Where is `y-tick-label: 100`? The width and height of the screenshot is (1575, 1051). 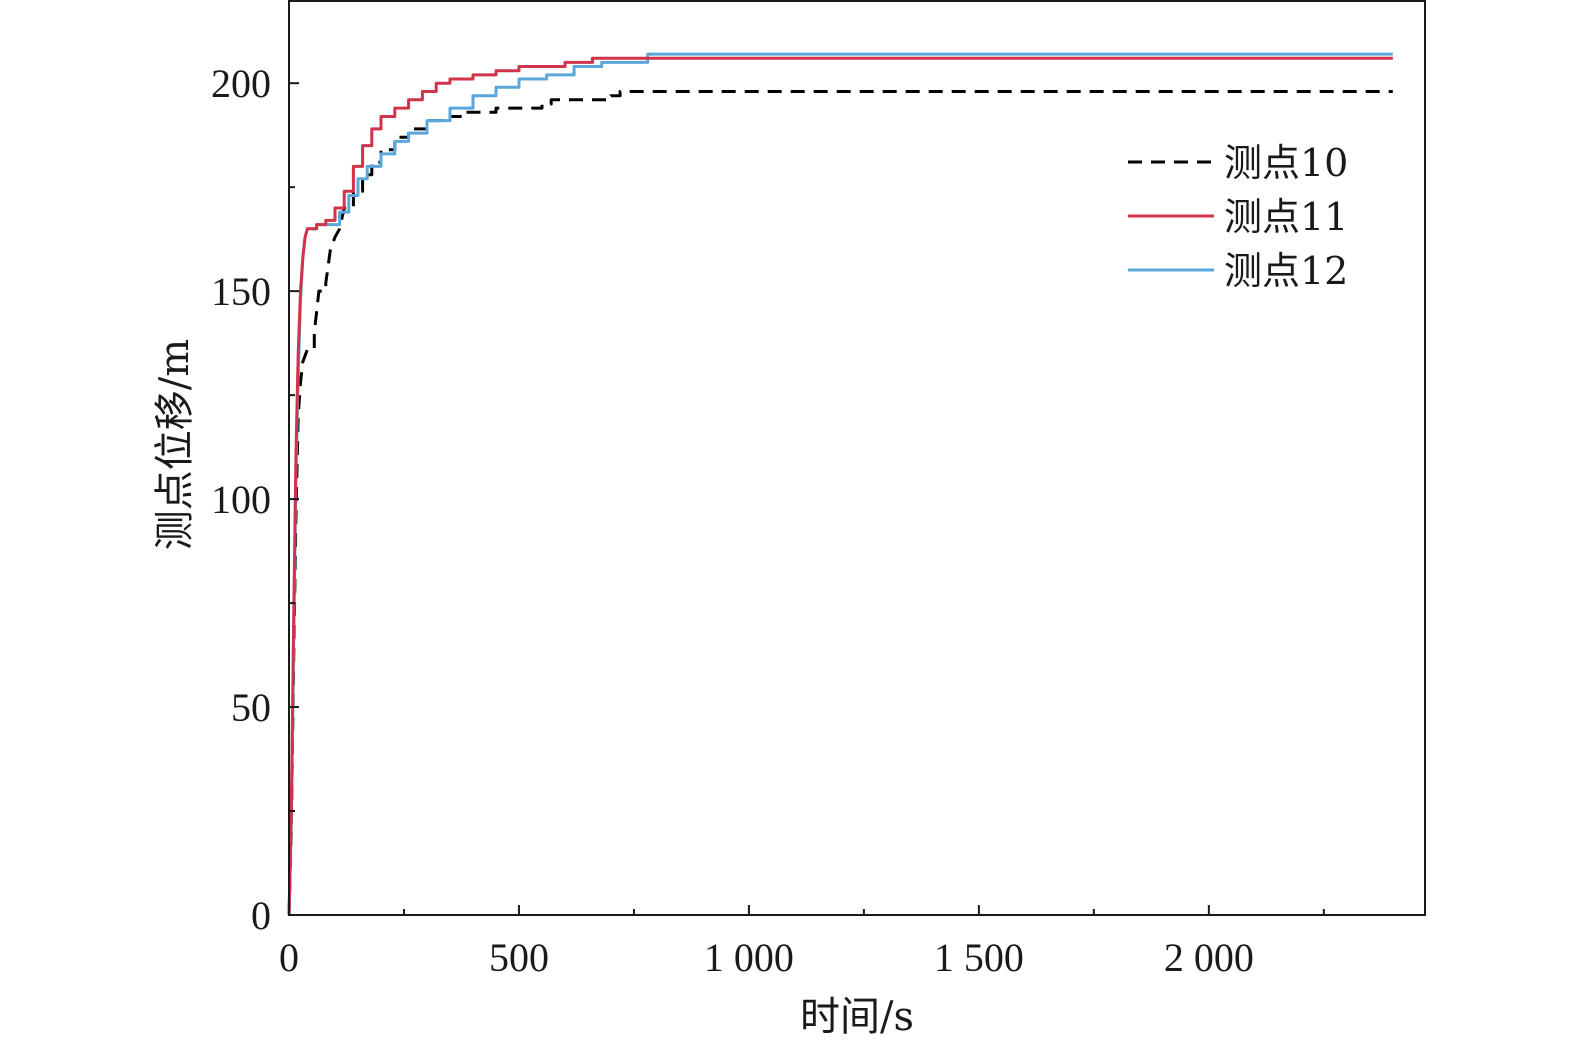 y-tick-label: 100 is located at coordinates (241, 499).